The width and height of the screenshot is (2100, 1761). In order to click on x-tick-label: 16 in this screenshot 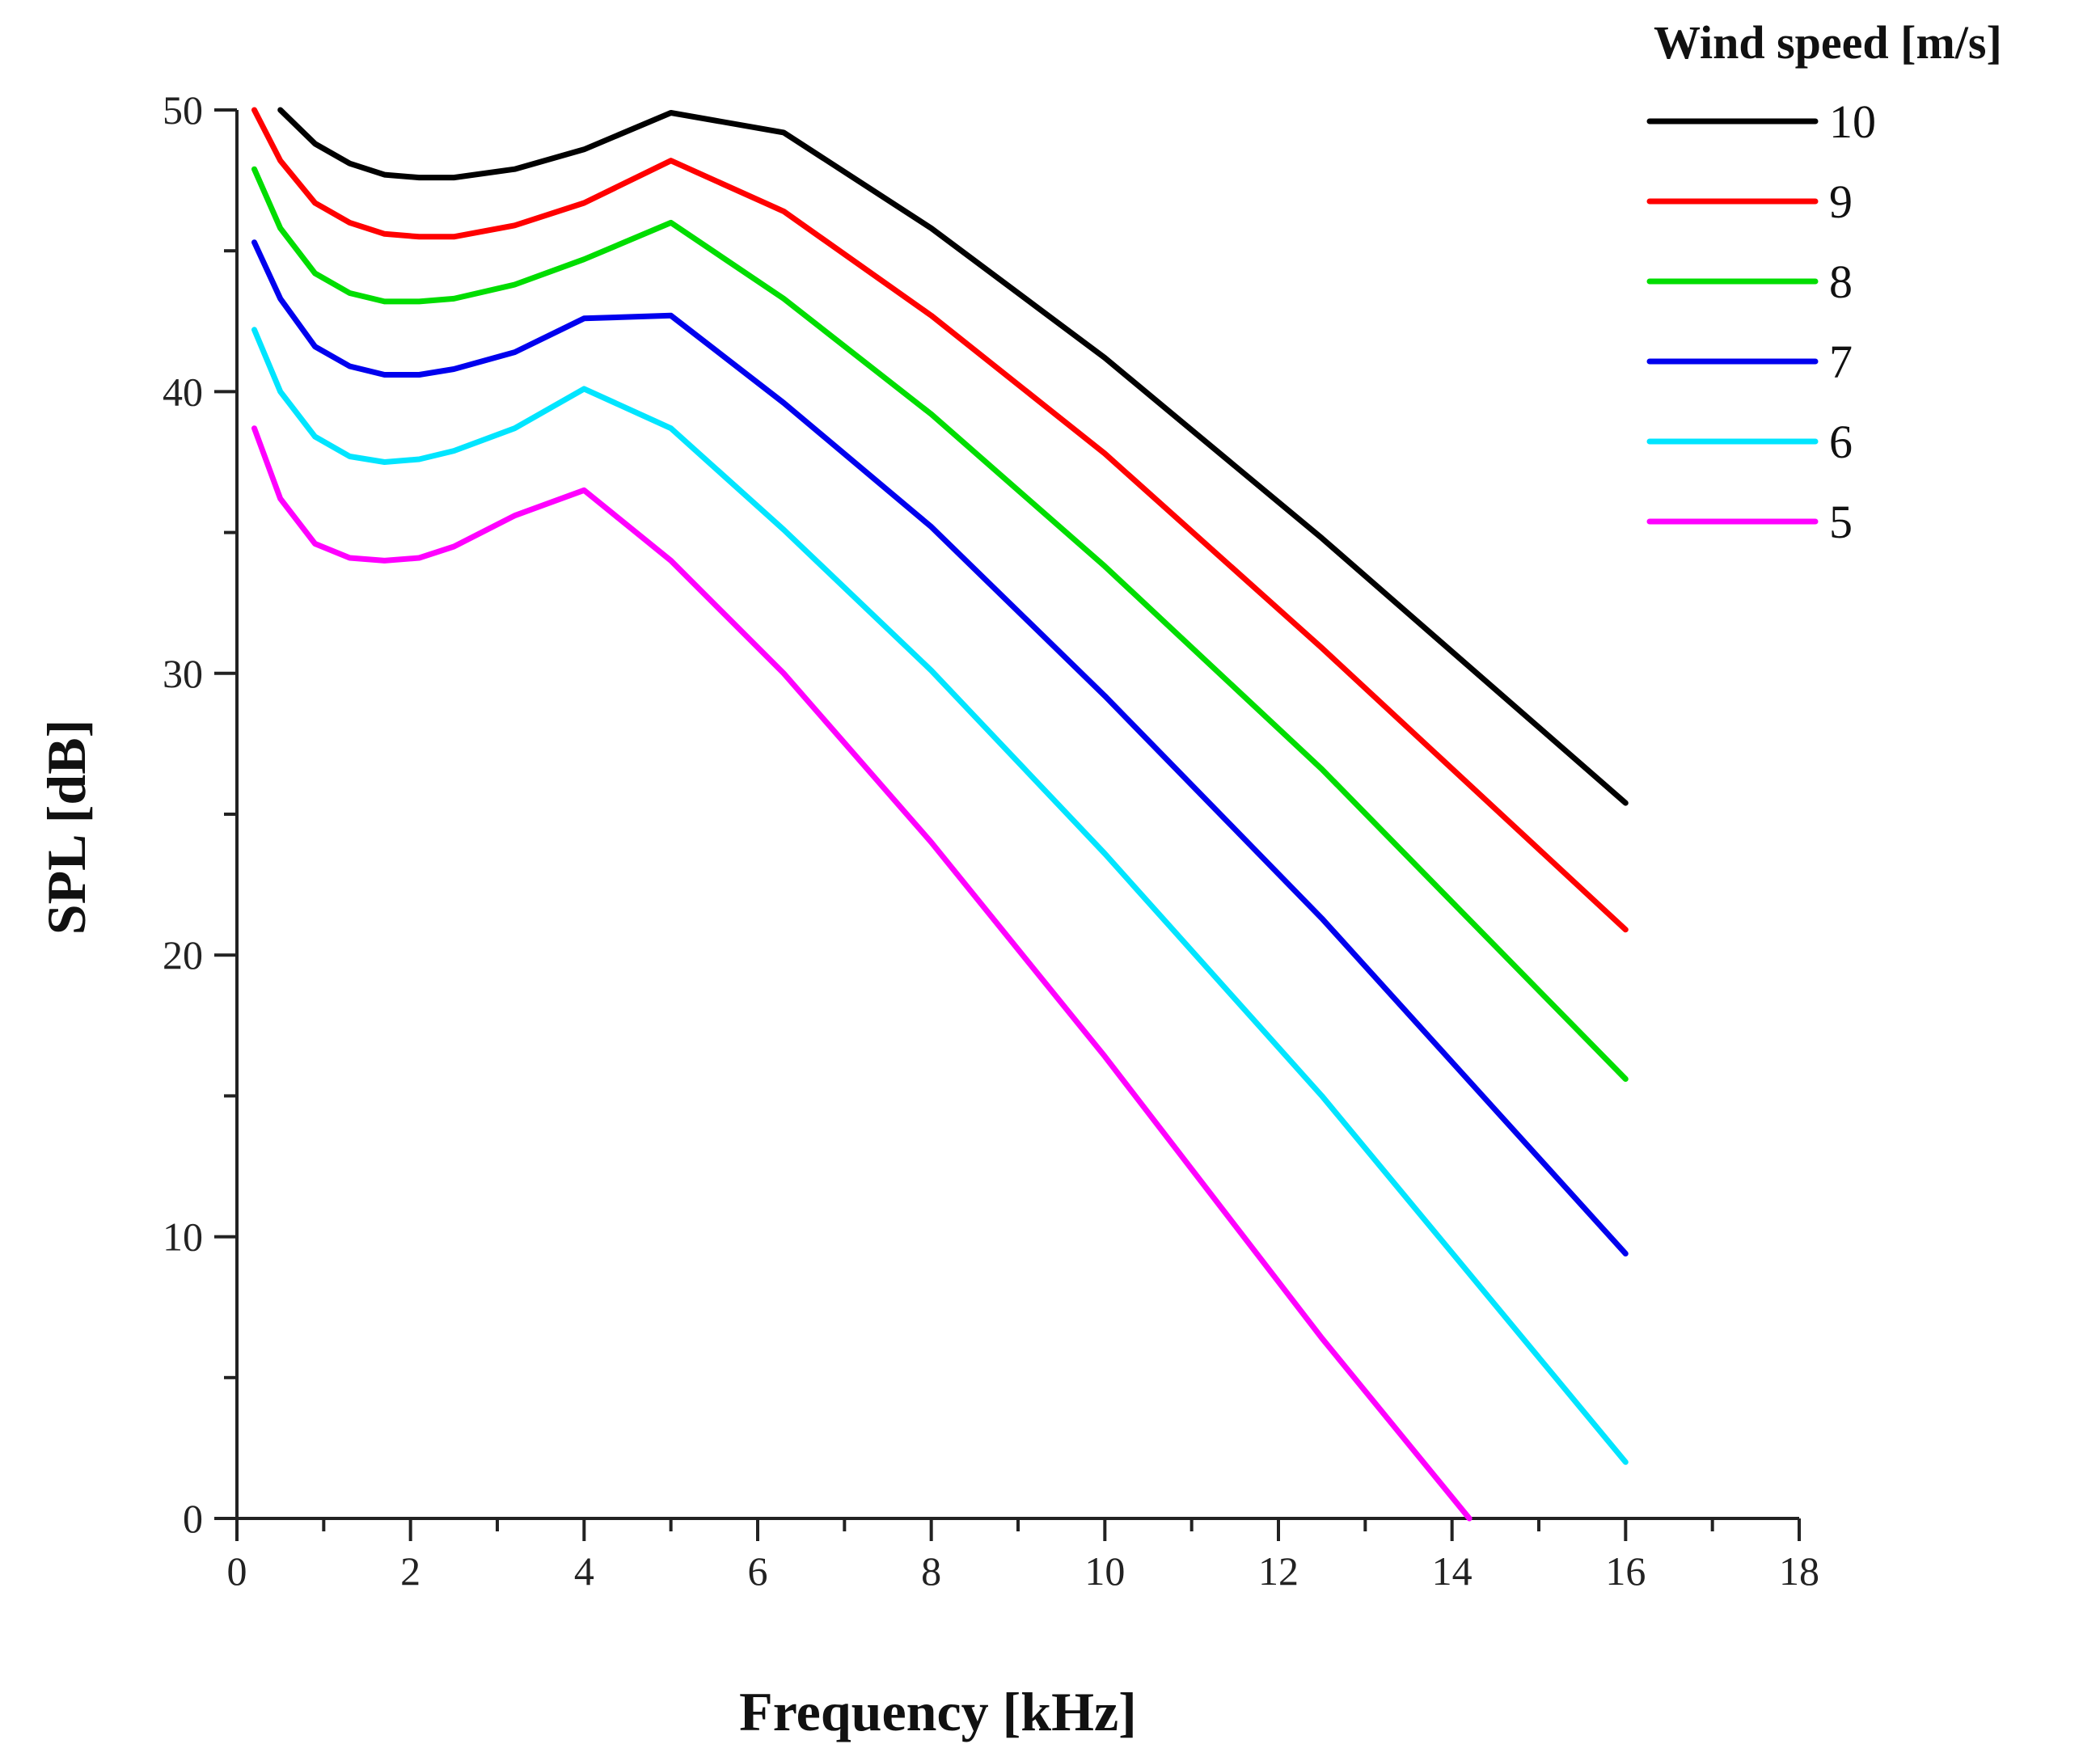, I will do `click(1625, 1571)`.